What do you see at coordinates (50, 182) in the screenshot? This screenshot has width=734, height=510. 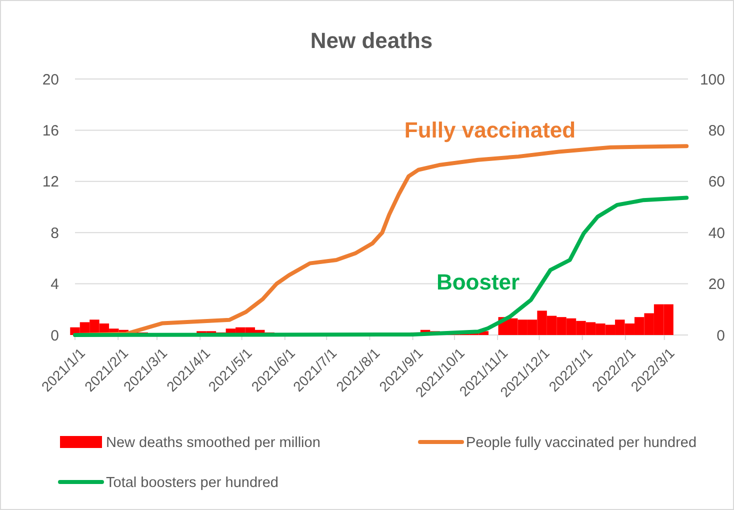 I see `y-tick-label: 12` at bounding box center [50, 182].